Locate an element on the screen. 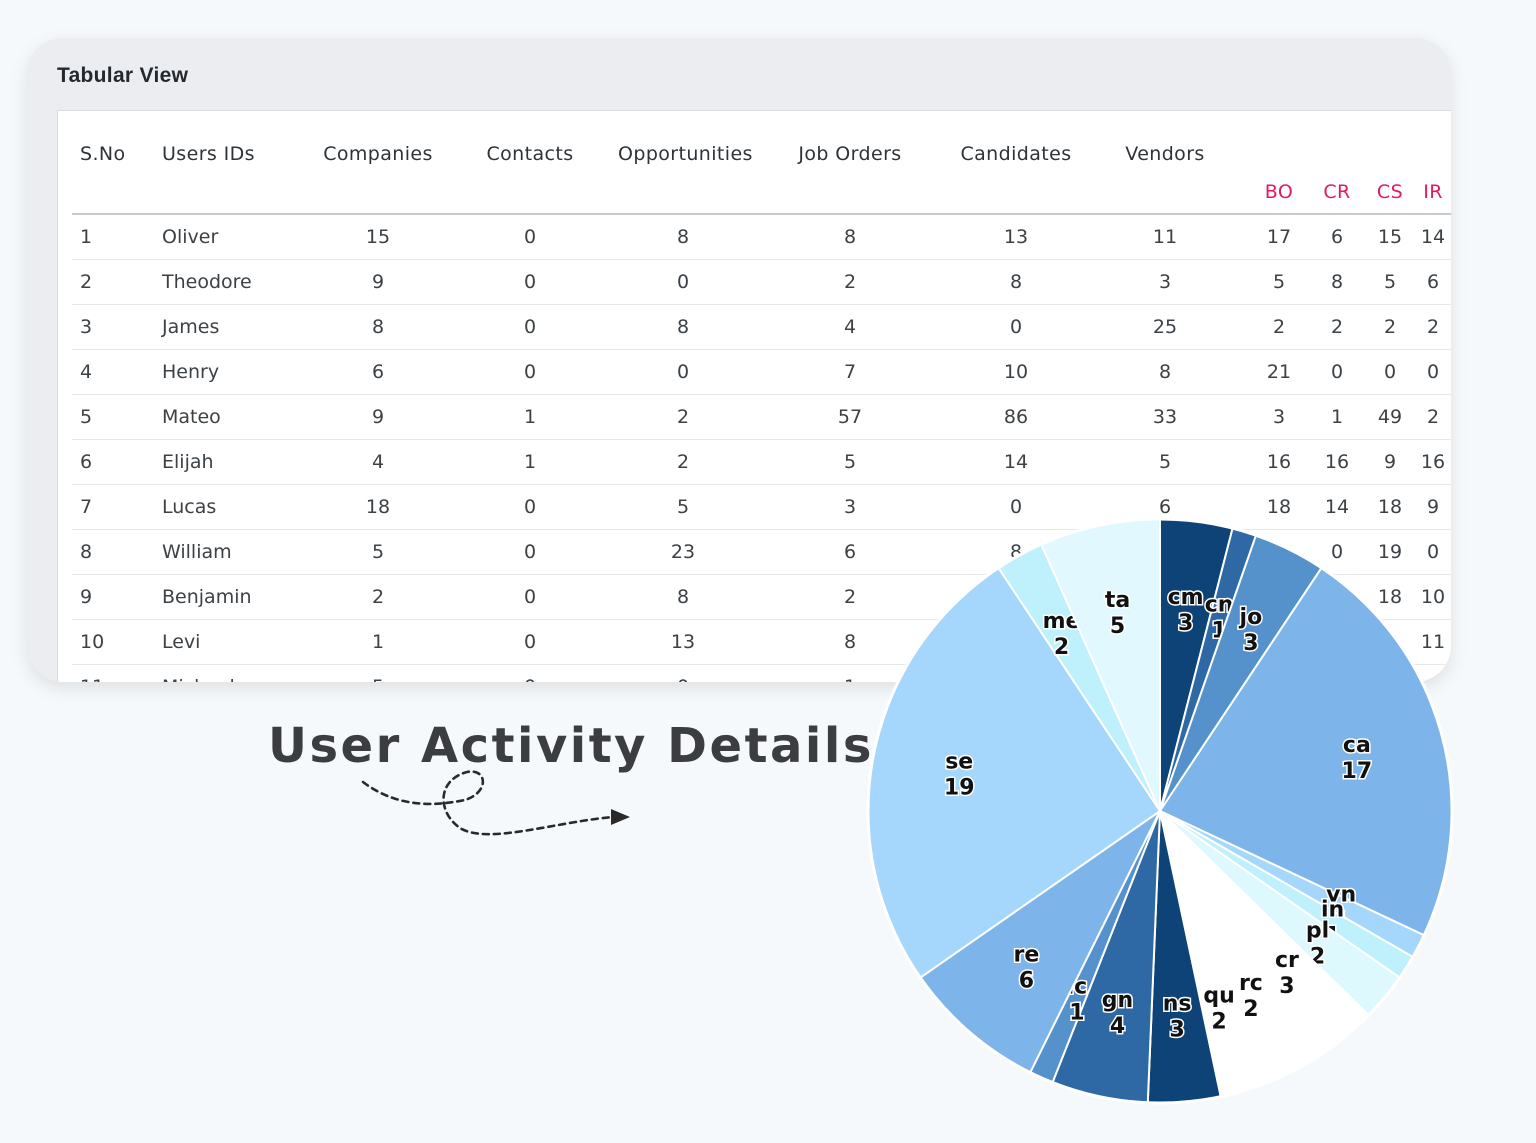 The image size is (1536, 1143). column-header-contacts: Contacts is located at coordinates (530, 173).